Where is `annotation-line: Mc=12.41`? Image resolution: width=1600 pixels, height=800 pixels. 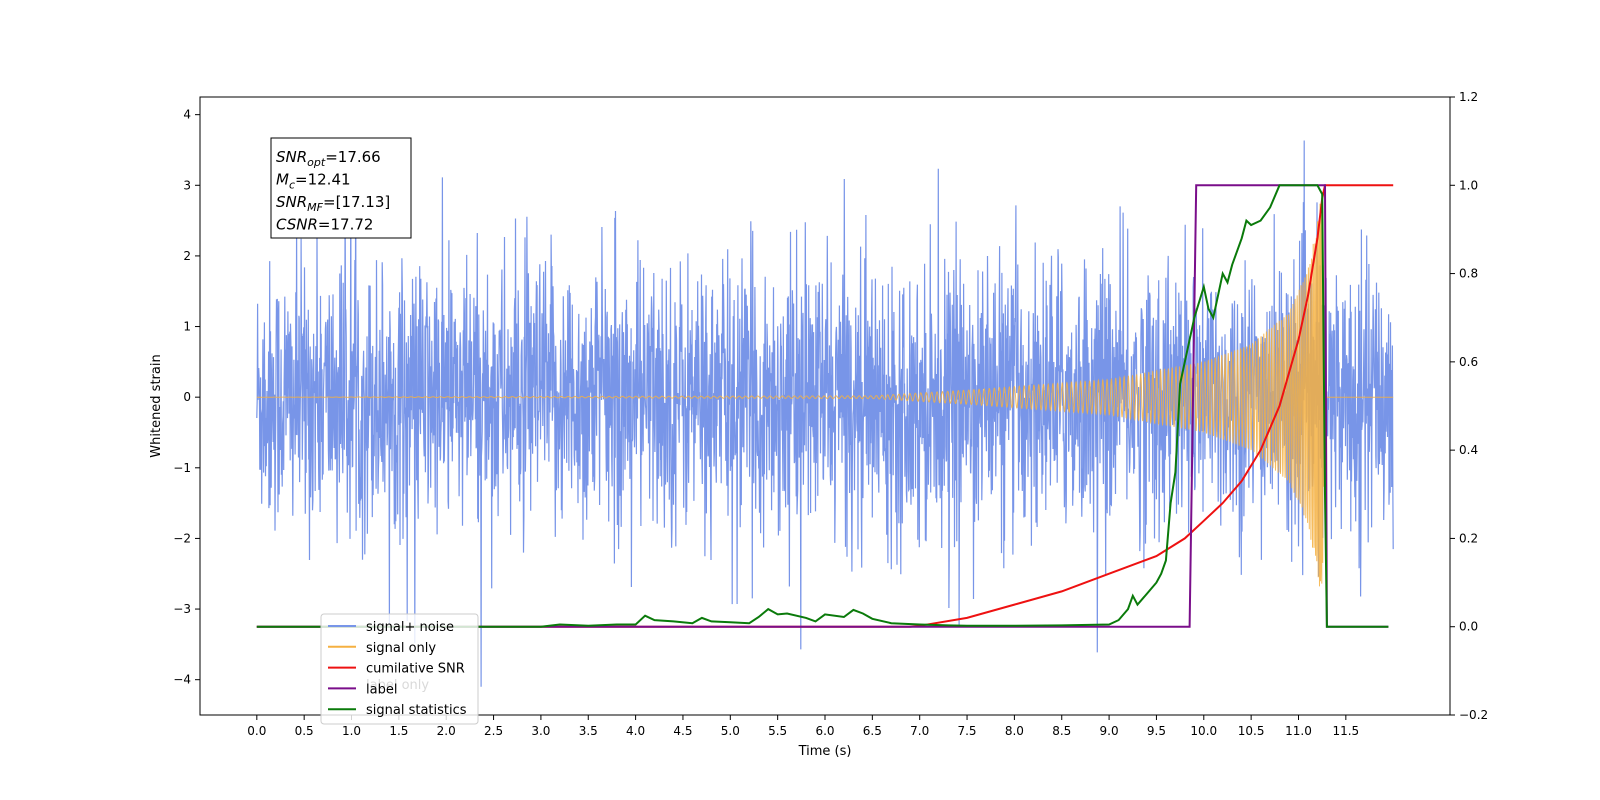
annotation-line: Mc=12.41 is located at coordinates (313, 181).